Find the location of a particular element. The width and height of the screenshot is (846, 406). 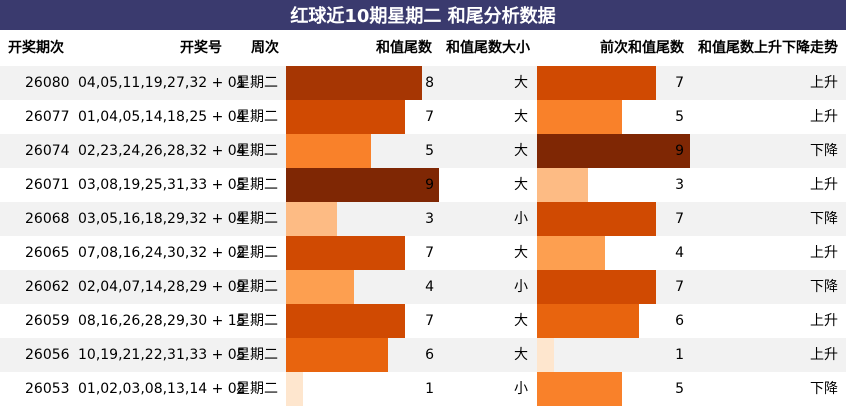

table-row: 26080 04,05,11,19,27,32 + 01 星期二 8 大 7 上升 is located at coordinates (423, 83).